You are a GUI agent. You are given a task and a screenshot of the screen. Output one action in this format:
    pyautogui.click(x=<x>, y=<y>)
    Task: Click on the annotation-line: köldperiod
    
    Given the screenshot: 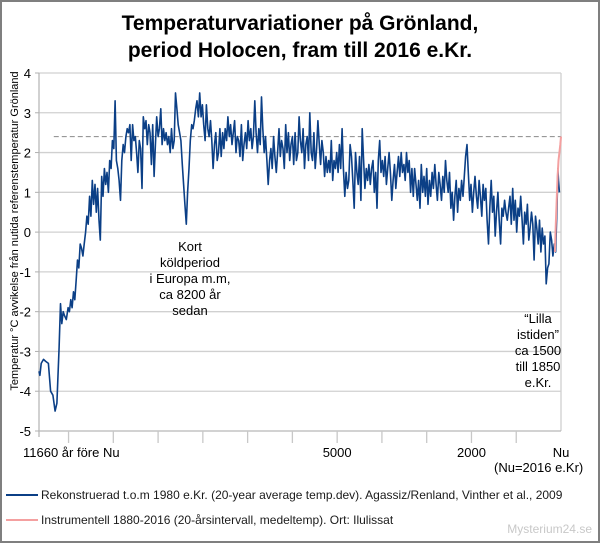 What is the action you would take?
    pyautogui.click(x=190, y=262)
    